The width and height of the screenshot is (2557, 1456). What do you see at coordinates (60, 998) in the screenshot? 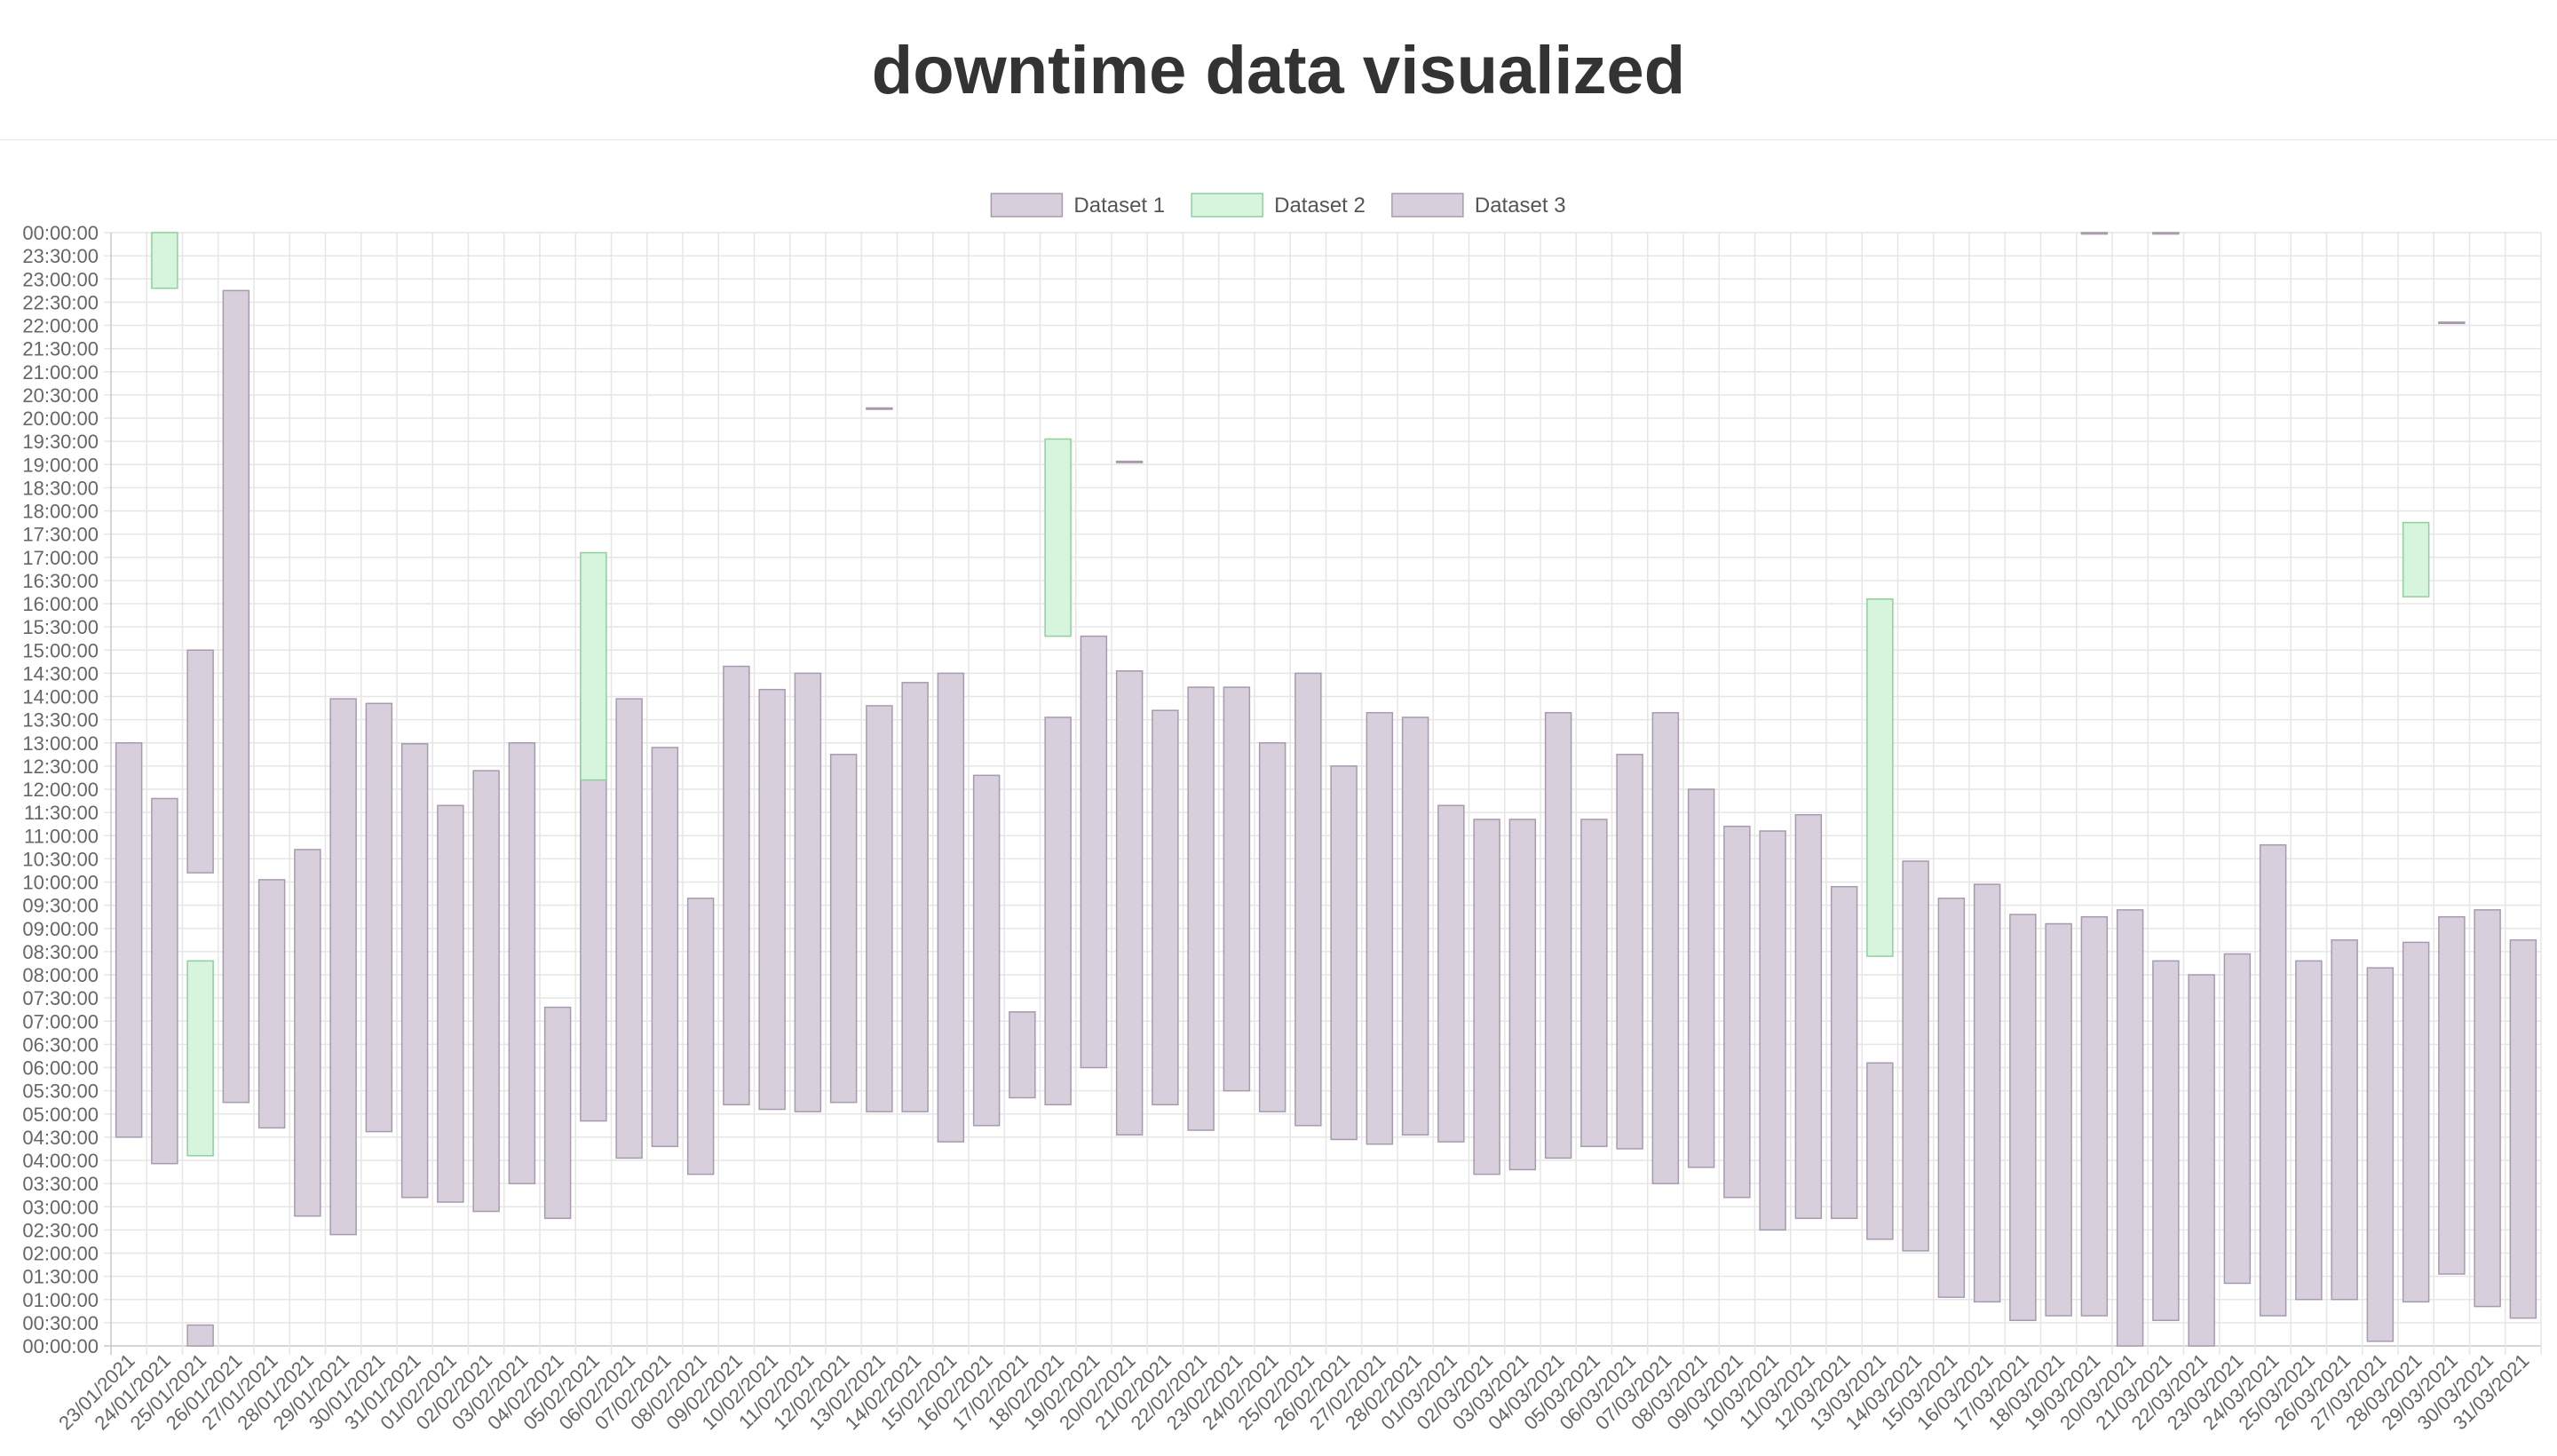
I see `y-tick-label: 07:30:00` at bounding box center [60, 998].